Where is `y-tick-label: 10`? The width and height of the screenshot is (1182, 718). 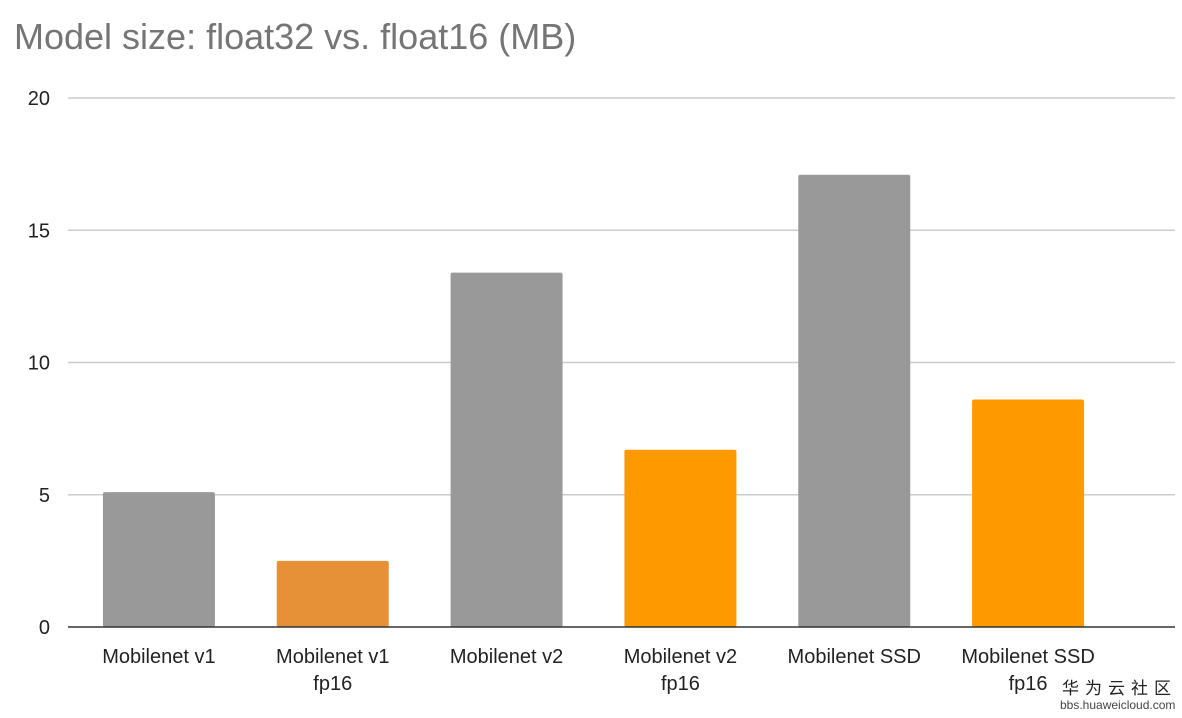 y-tick-label: 10 is located at coordinates (39, 364).